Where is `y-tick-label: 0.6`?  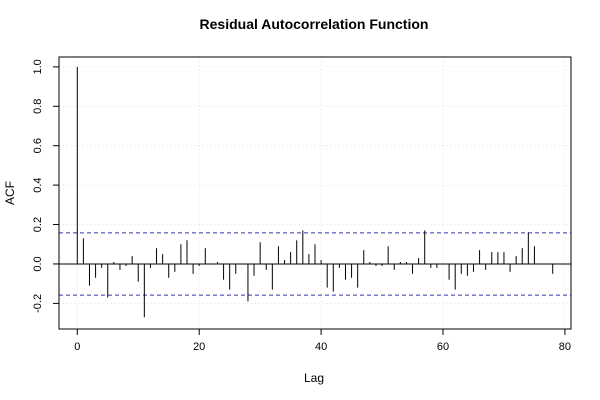
y-tick-label: 0.6 is located at coordinates (38, 145).